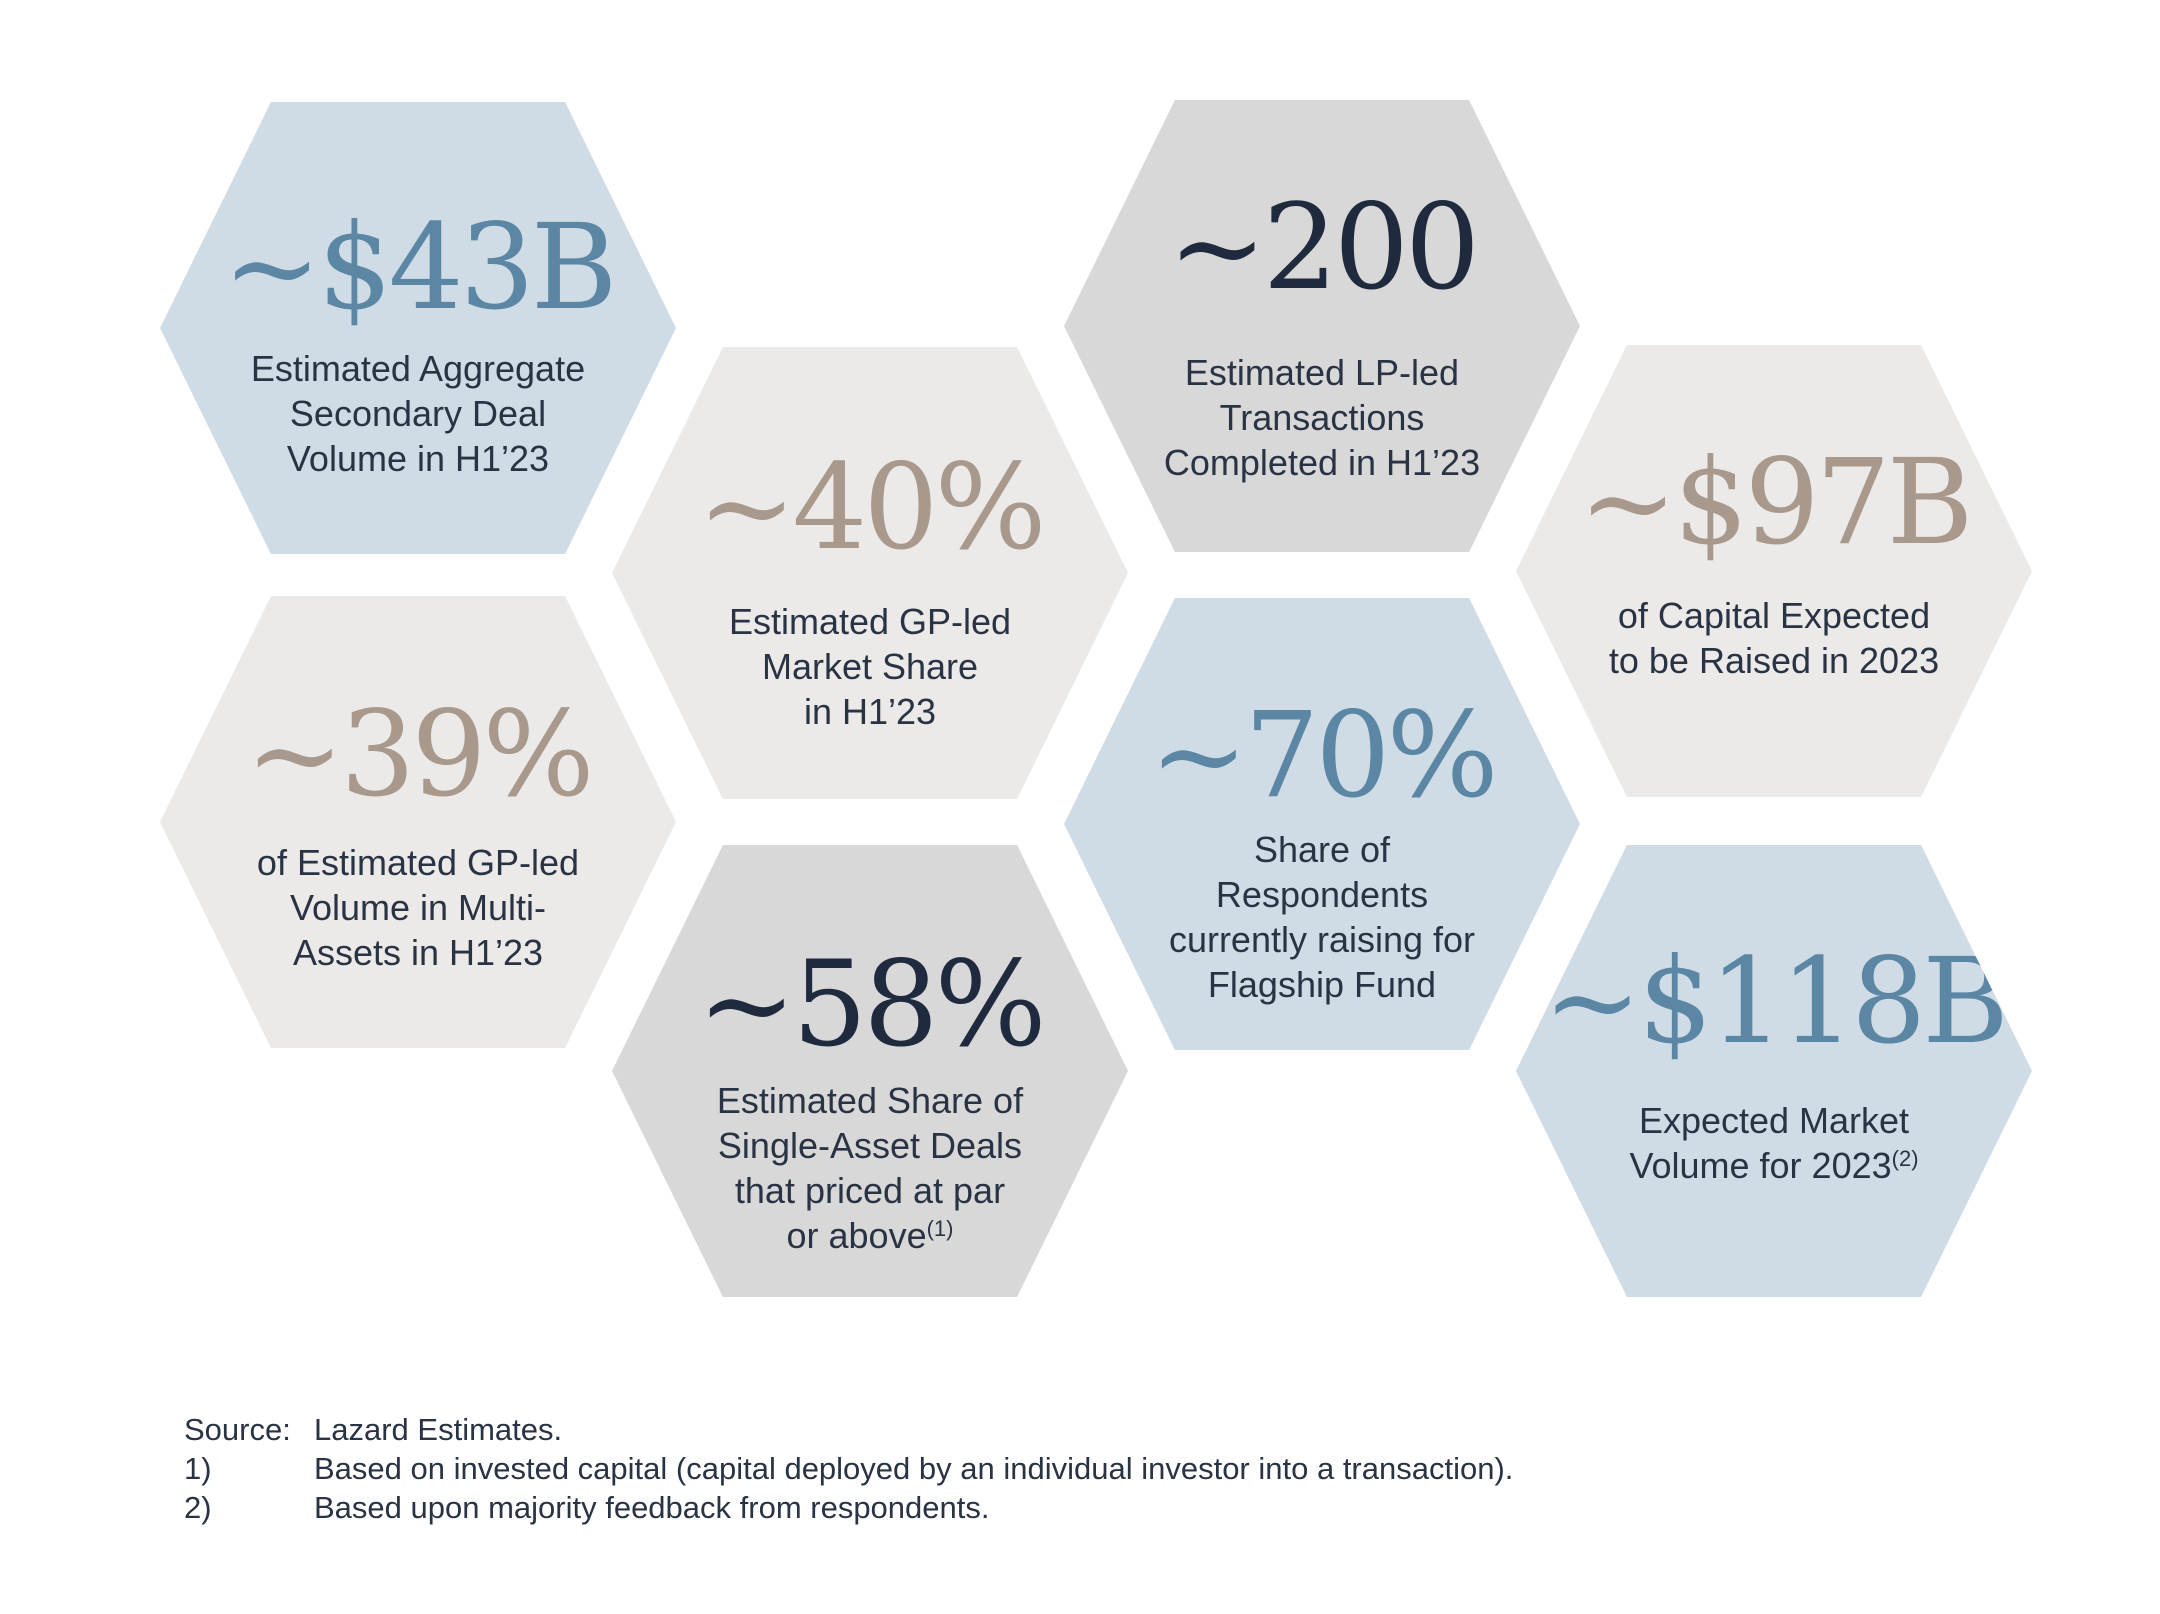  I want to click on stat-label: Estimated GP-led Market Share in H1’23, so click(870, 666).